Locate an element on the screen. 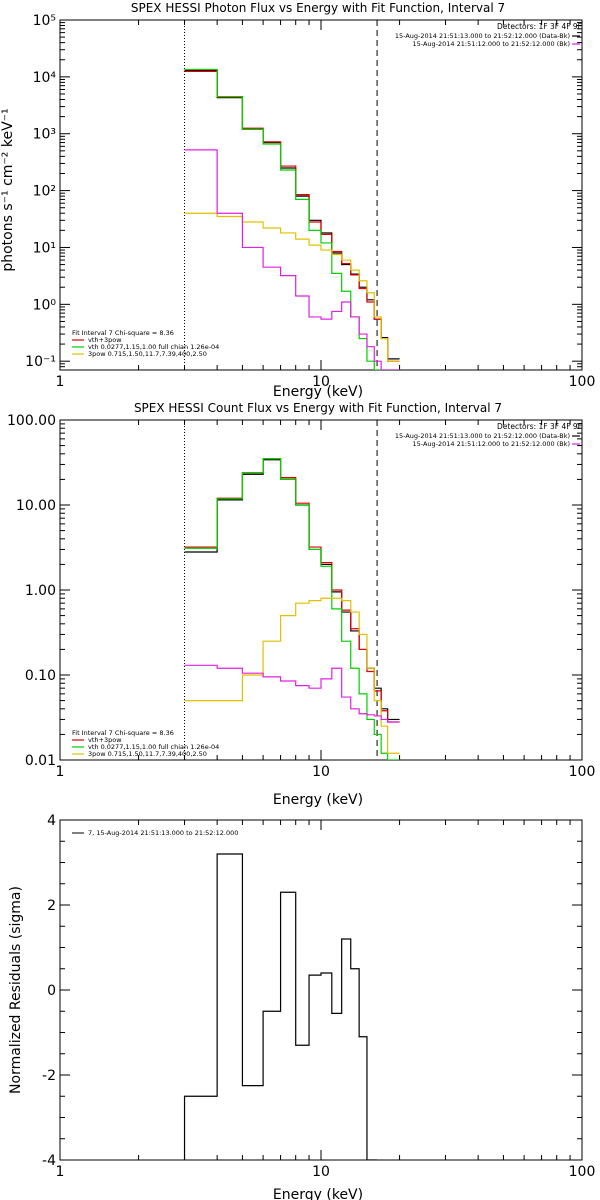  y-tick-label: 10⁻¹ is located at coordinates (40, 362).